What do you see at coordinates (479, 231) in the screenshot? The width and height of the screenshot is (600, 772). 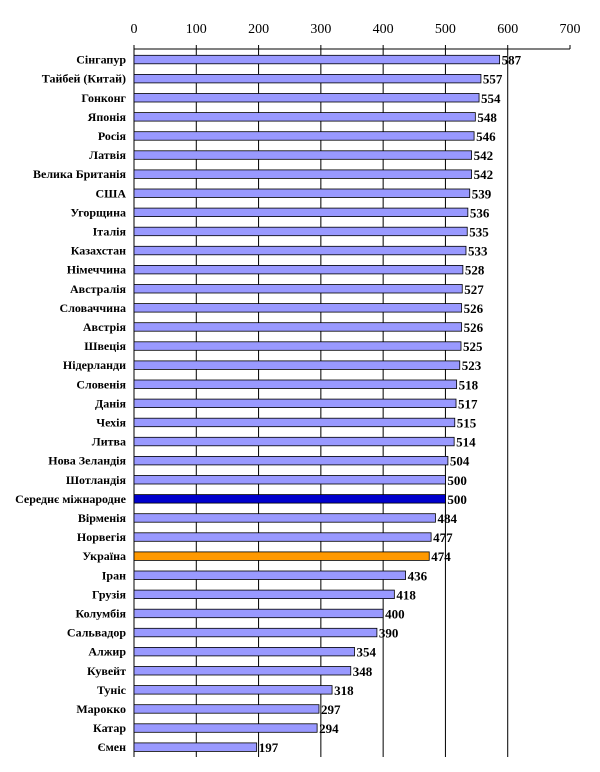 I see `value-label: 535` at bounding box center [479, 231].